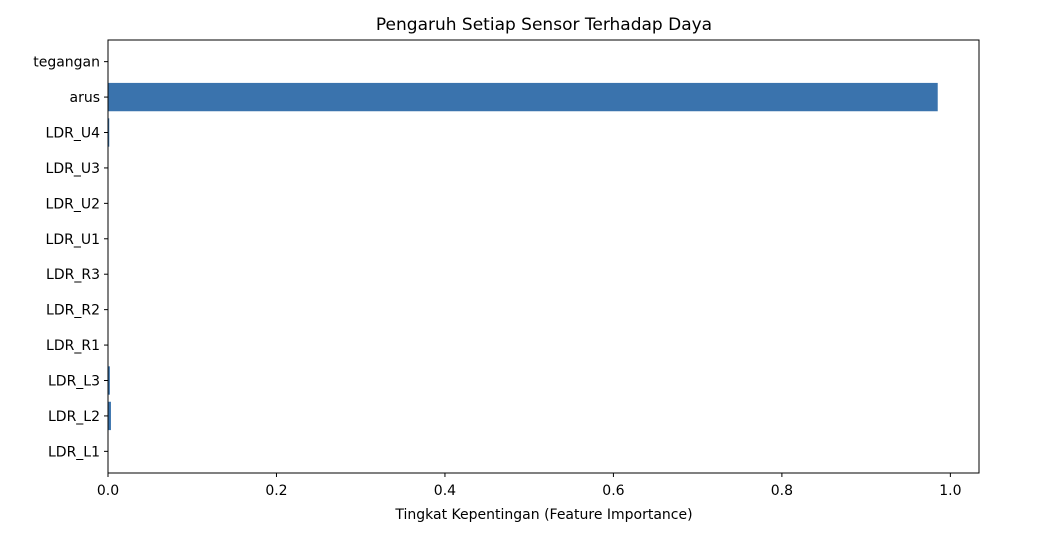 This screenshot has width=1043, height=542. Describe the element at coordinates (73, 169) in the screenshot. I see `y-tick-label: LDR_U3` at that location.